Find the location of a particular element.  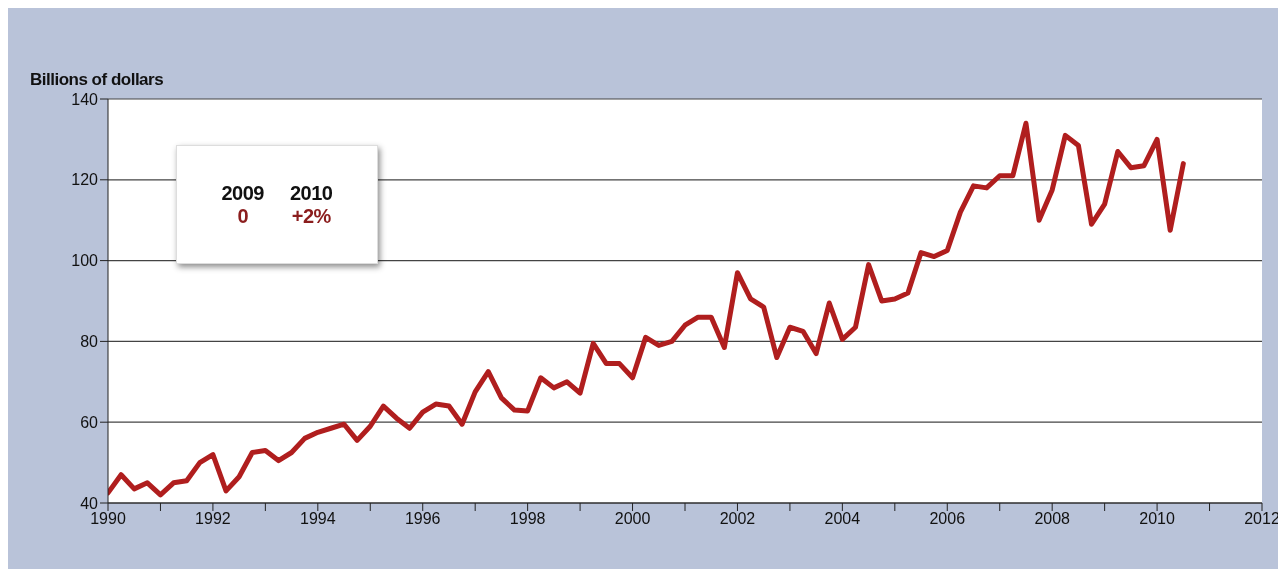

x-tick-label: 2006 is located at coordinates (947, 519).